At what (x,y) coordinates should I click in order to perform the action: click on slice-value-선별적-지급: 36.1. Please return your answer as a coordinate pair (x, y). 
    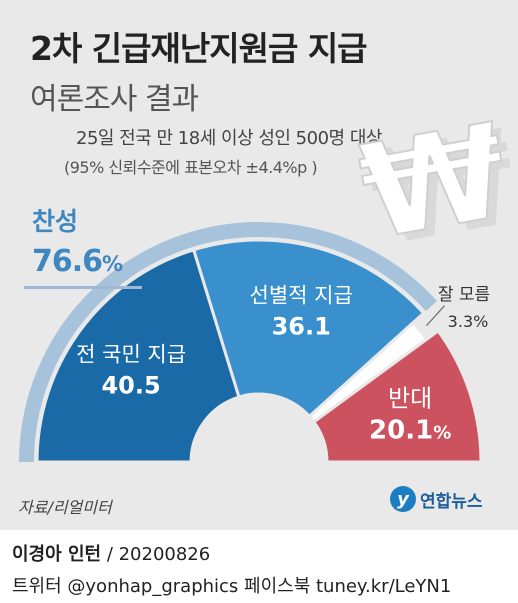
    Looking at the image, I should click on (301, 327).